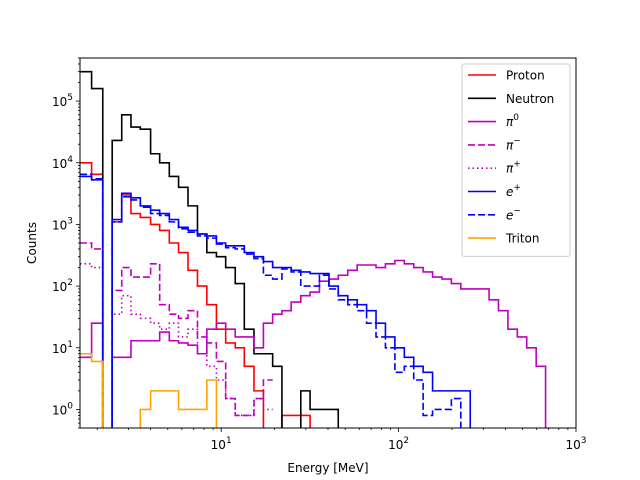  I want to click on y-axis-label: Counts, so click(32, 243).